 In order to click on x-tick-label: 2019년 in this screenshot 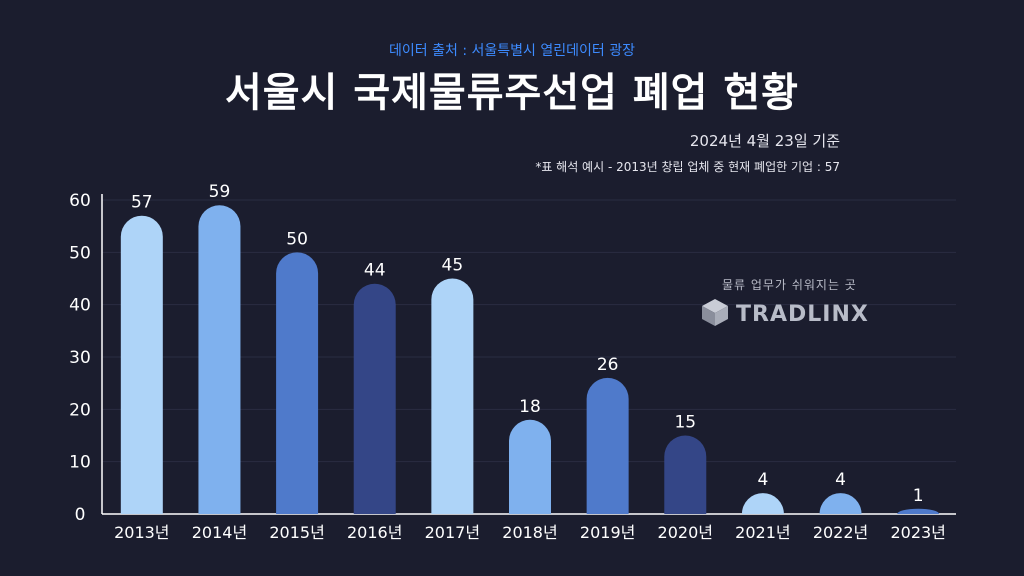, I will do `click(607, 532)`.